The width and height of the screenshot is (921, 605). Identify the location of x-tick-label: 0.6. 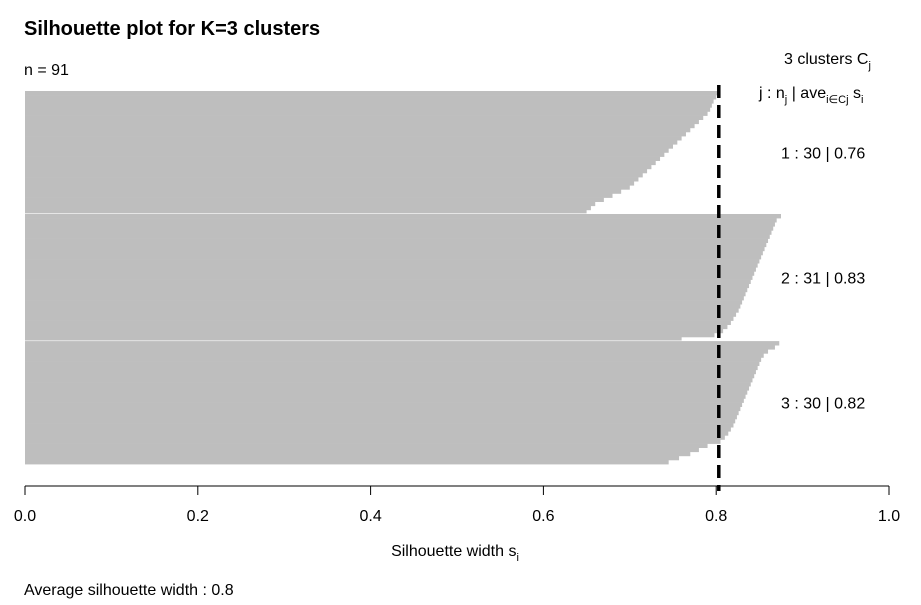
(543, 516).